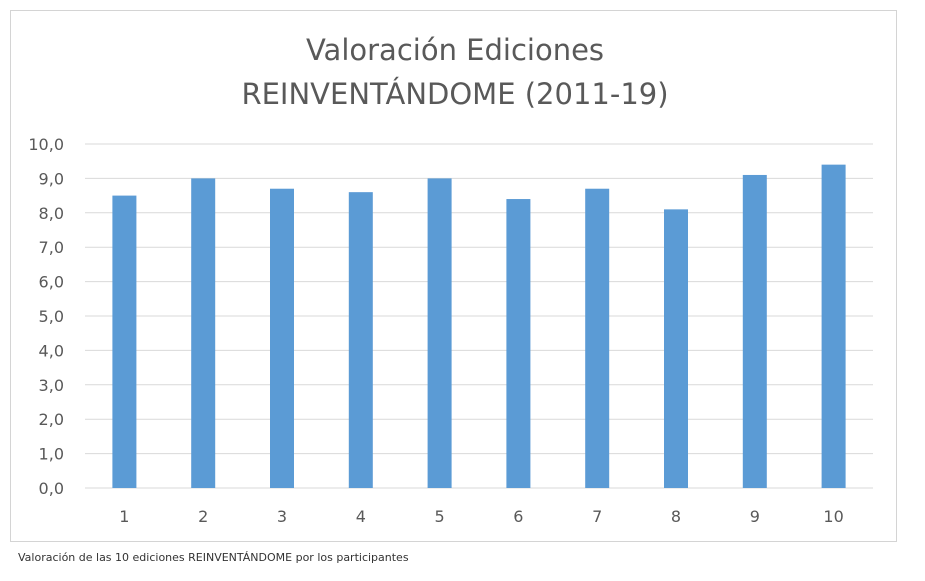 This screenshot has width=925, height=581. What do you see at coordinates (518, 516) in the screenshot?
I see `x-tick-label: 6` at bounding box center [518, 516].